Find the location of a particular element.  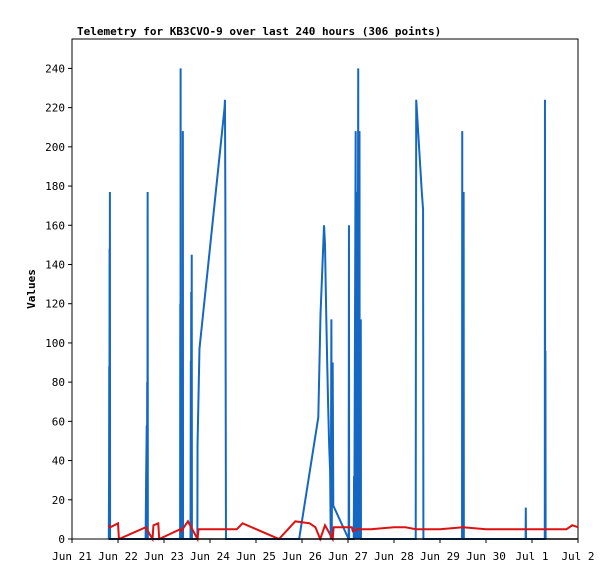

x-tick-label: Jun 29 is located at coordinates (440, 556).